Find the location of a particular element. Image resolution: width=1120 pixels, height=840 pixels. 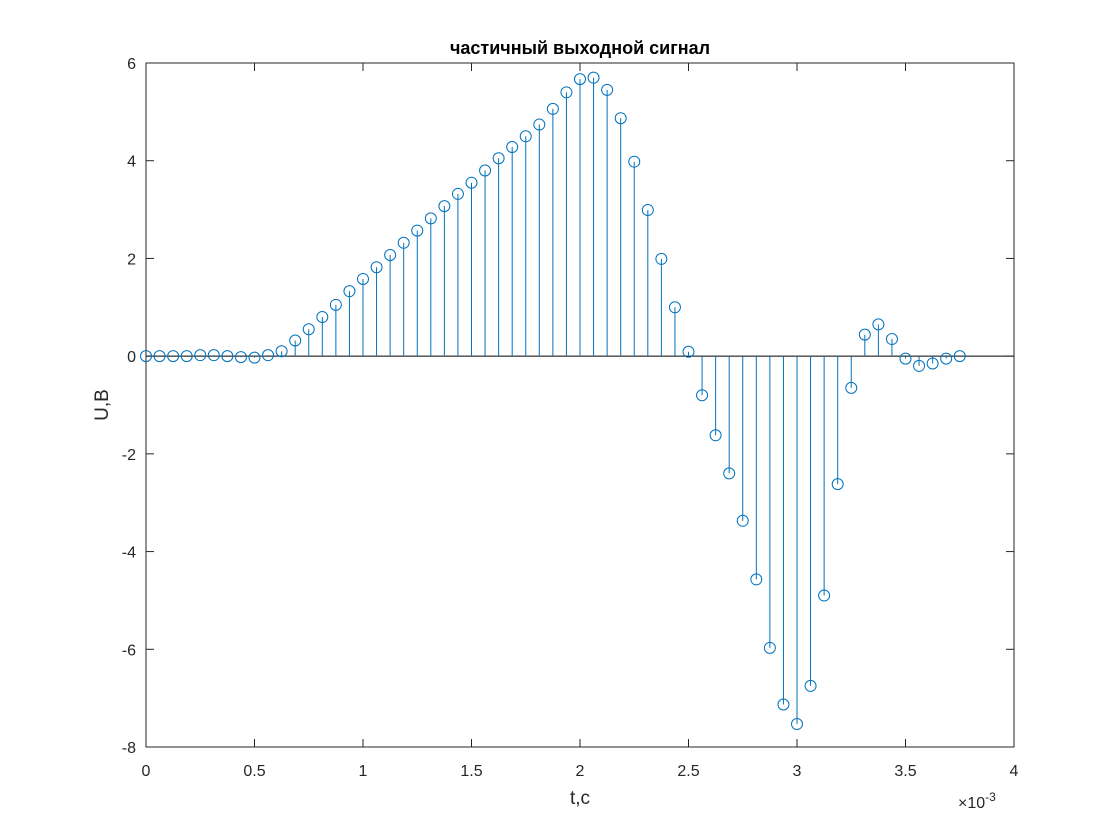

x-exponent-power: -3 is located at coordinates (990, 797).